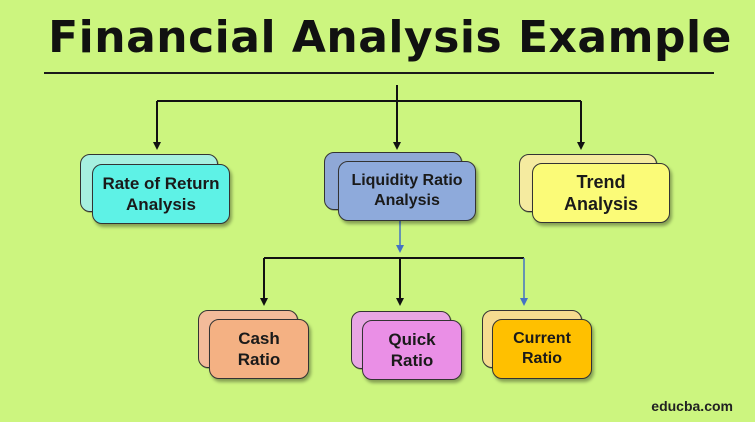 The image size is (755, 422). I want to click on liquidity-ratio-label: Liquidity Ratio Analysis, so click(407, 191).